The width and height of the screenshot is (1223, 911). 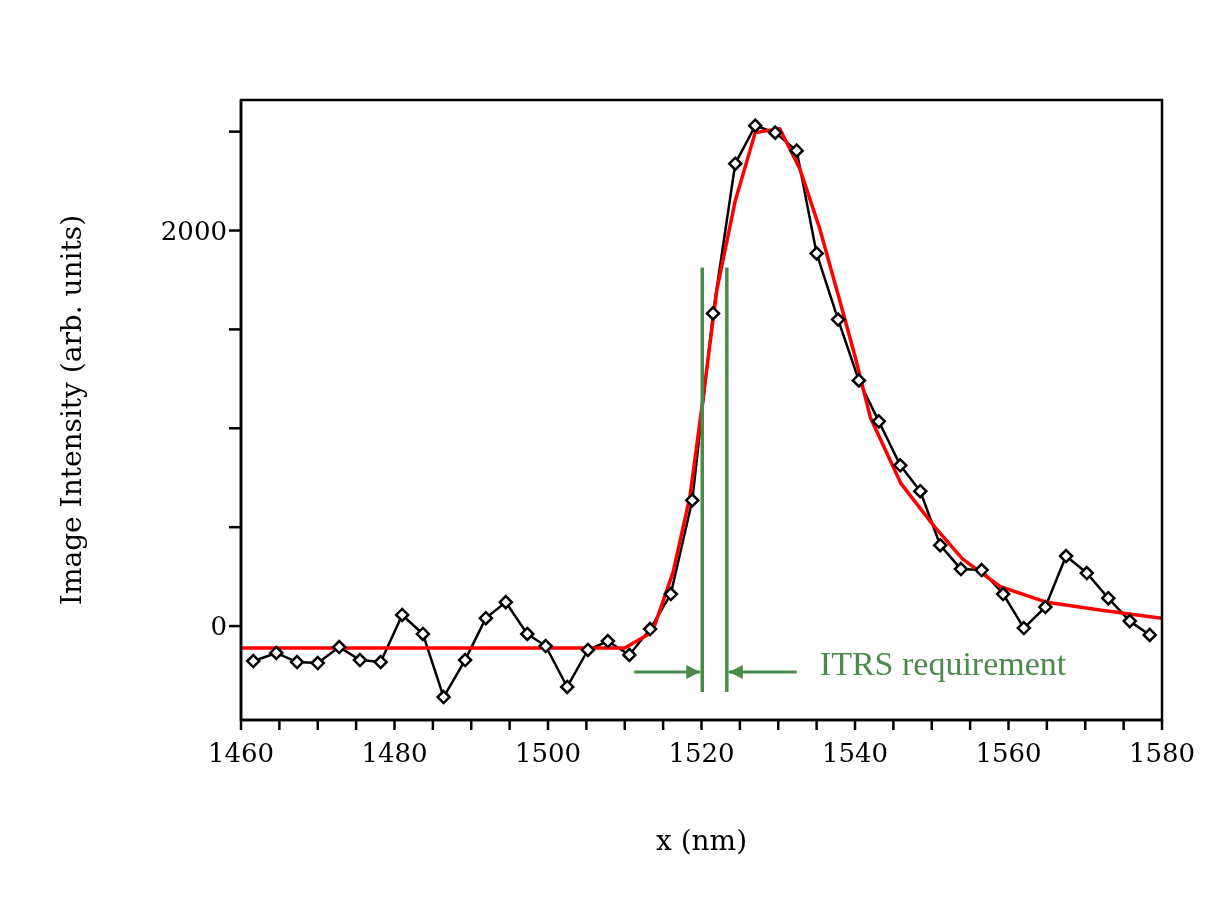 I want to click on y-tick-label: 0, so click(x=218, y=626).